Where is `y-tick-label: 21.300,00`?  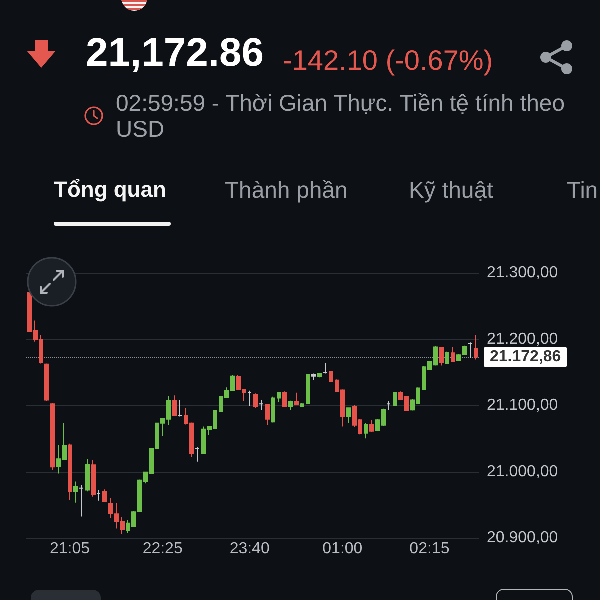
y-tick-label: 21.300,00 is located at coordinates (522, 273).